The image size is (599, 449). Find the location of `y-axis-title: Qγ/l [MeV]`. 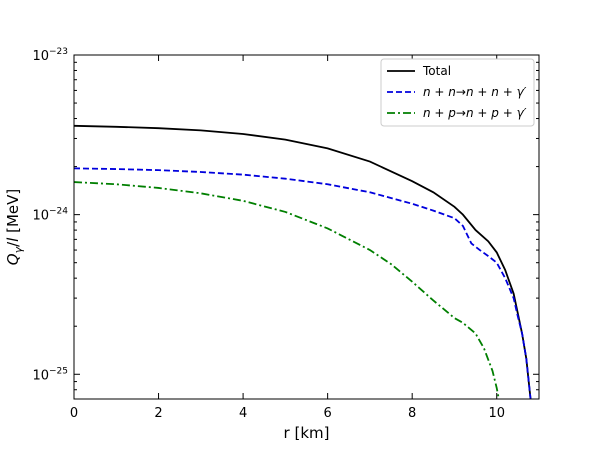

y-axis-title: Qγ/l [MeV] is located at coordinates (14, 227).